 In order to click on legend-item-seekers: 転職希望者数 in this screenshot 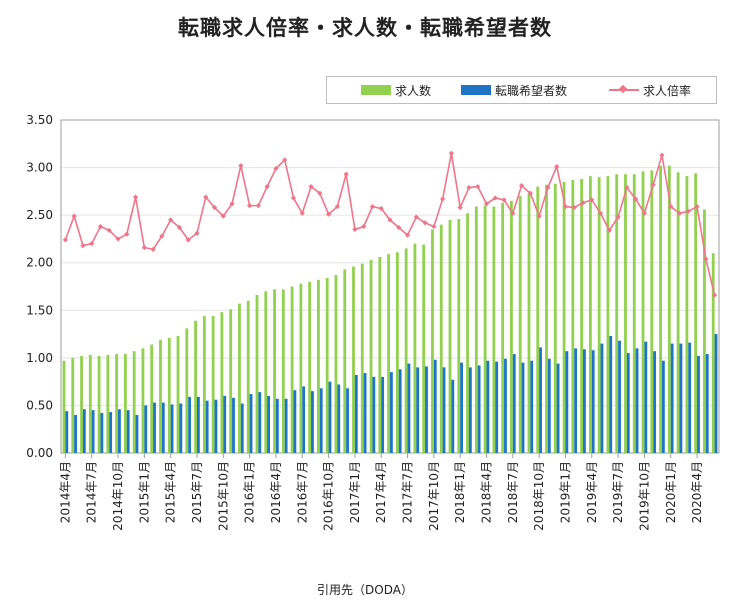, I will do `click(514, 90)`.